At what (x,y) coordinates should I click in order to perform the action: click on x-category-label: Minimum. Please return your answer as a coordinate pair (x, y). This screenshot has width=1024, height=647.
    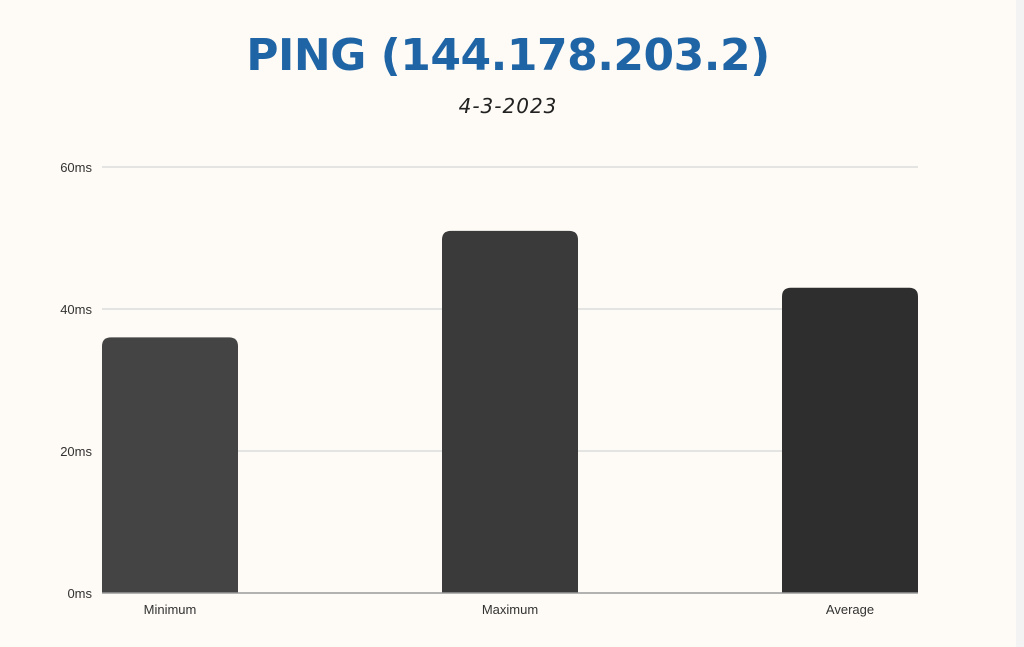
    Looking at the image, I should click on (170, 609).